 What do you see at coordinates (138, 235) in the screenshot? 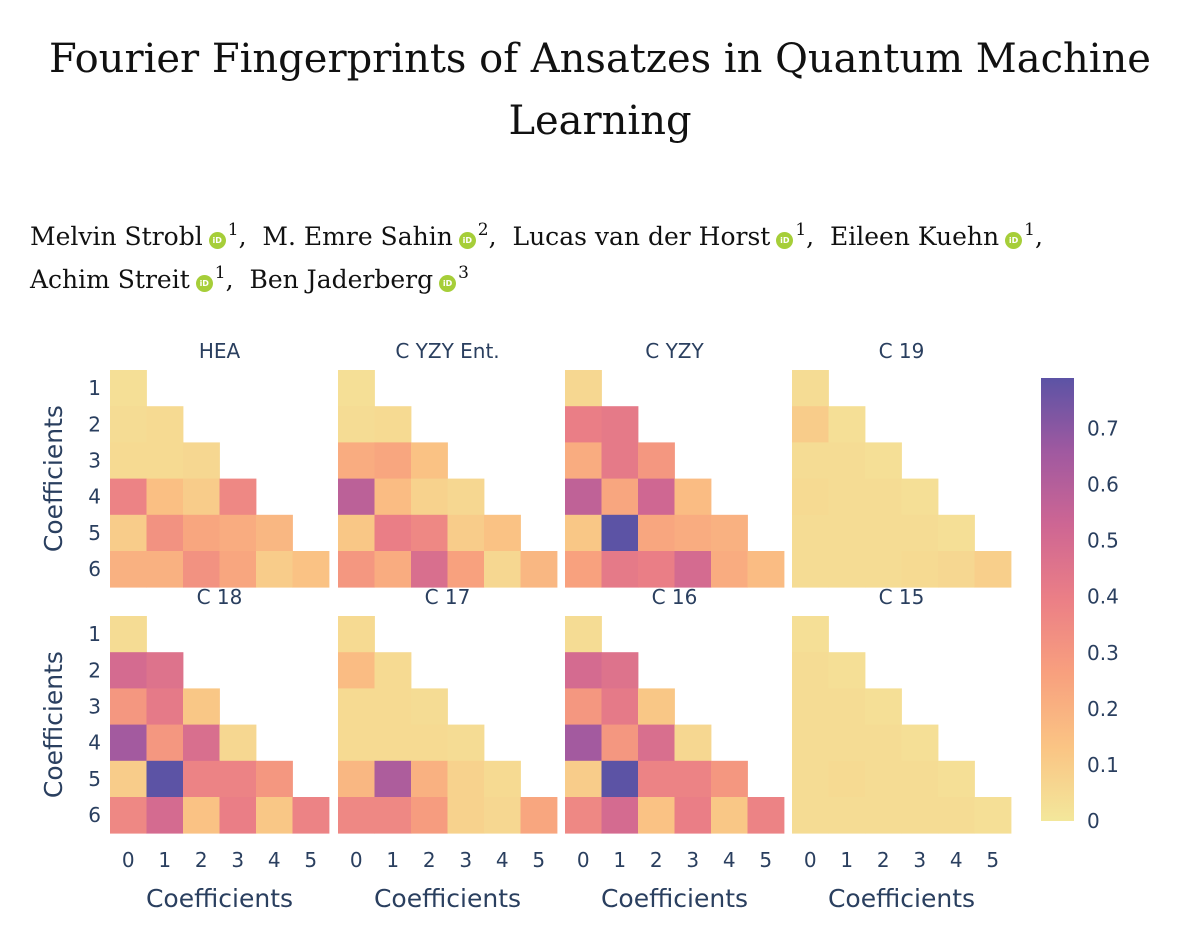
I see `author: Melvin Strobl iD1,` at bounding box center [138, 235].